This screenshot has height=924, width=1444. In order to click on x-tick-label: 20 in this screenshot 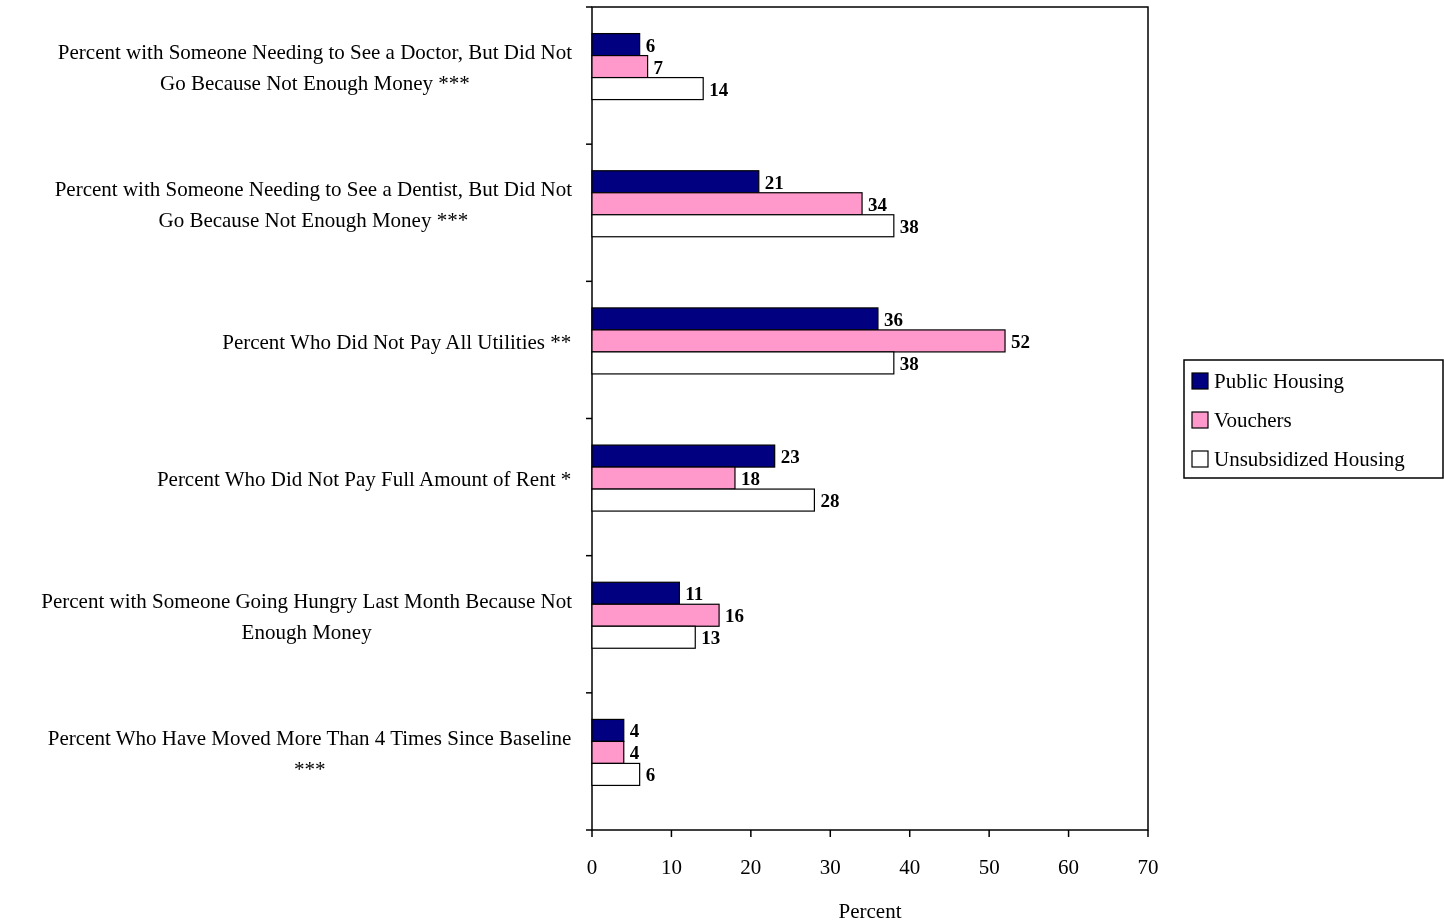, I will do `click(751, 867)`.